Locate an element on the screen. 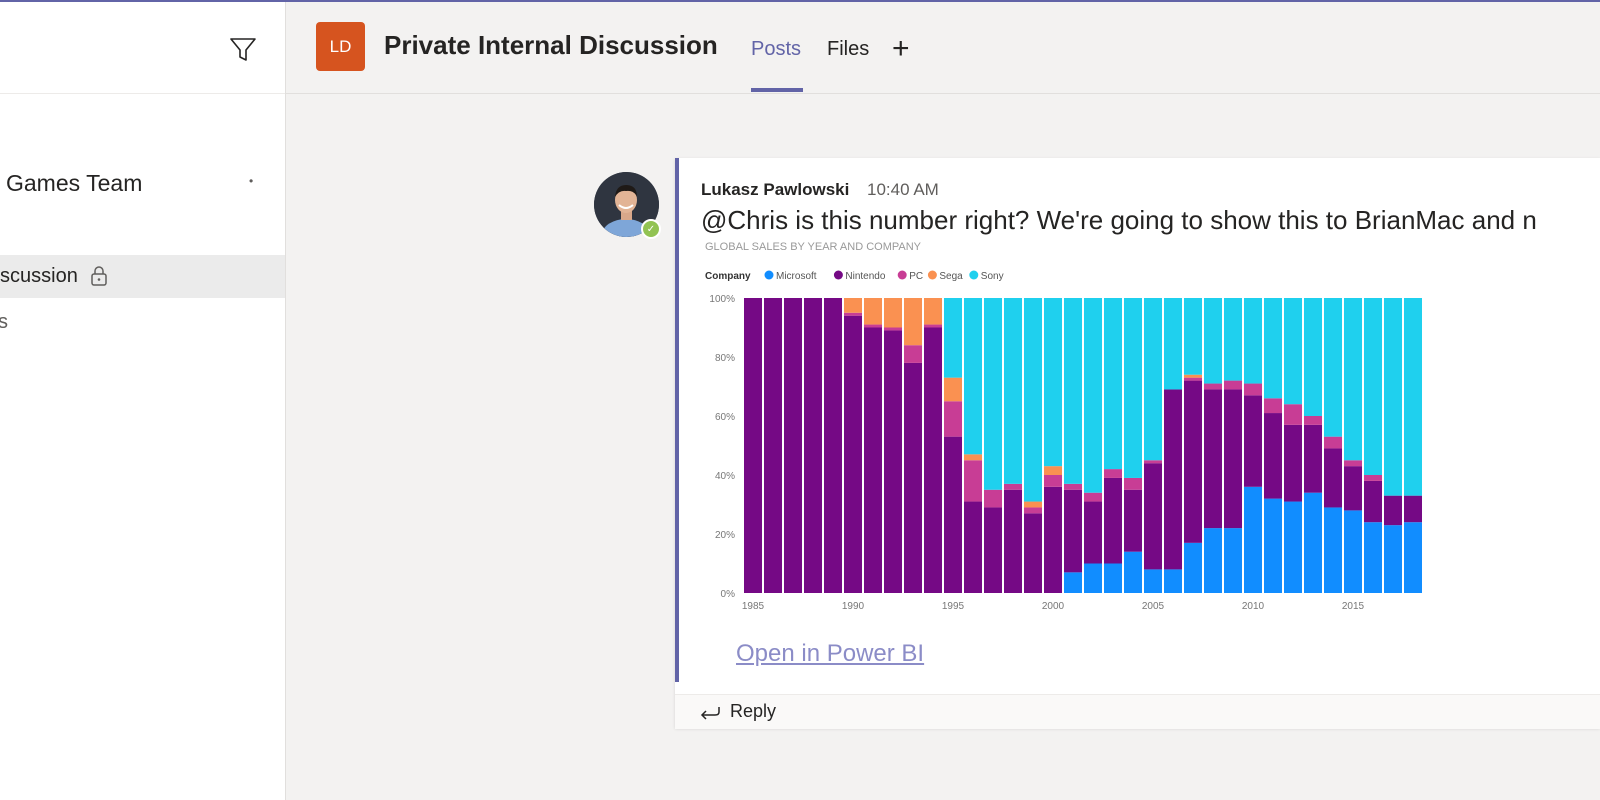 This screenshot has height=800, width=1600. legend-entry: Sony is located at coordinates (992, 276).